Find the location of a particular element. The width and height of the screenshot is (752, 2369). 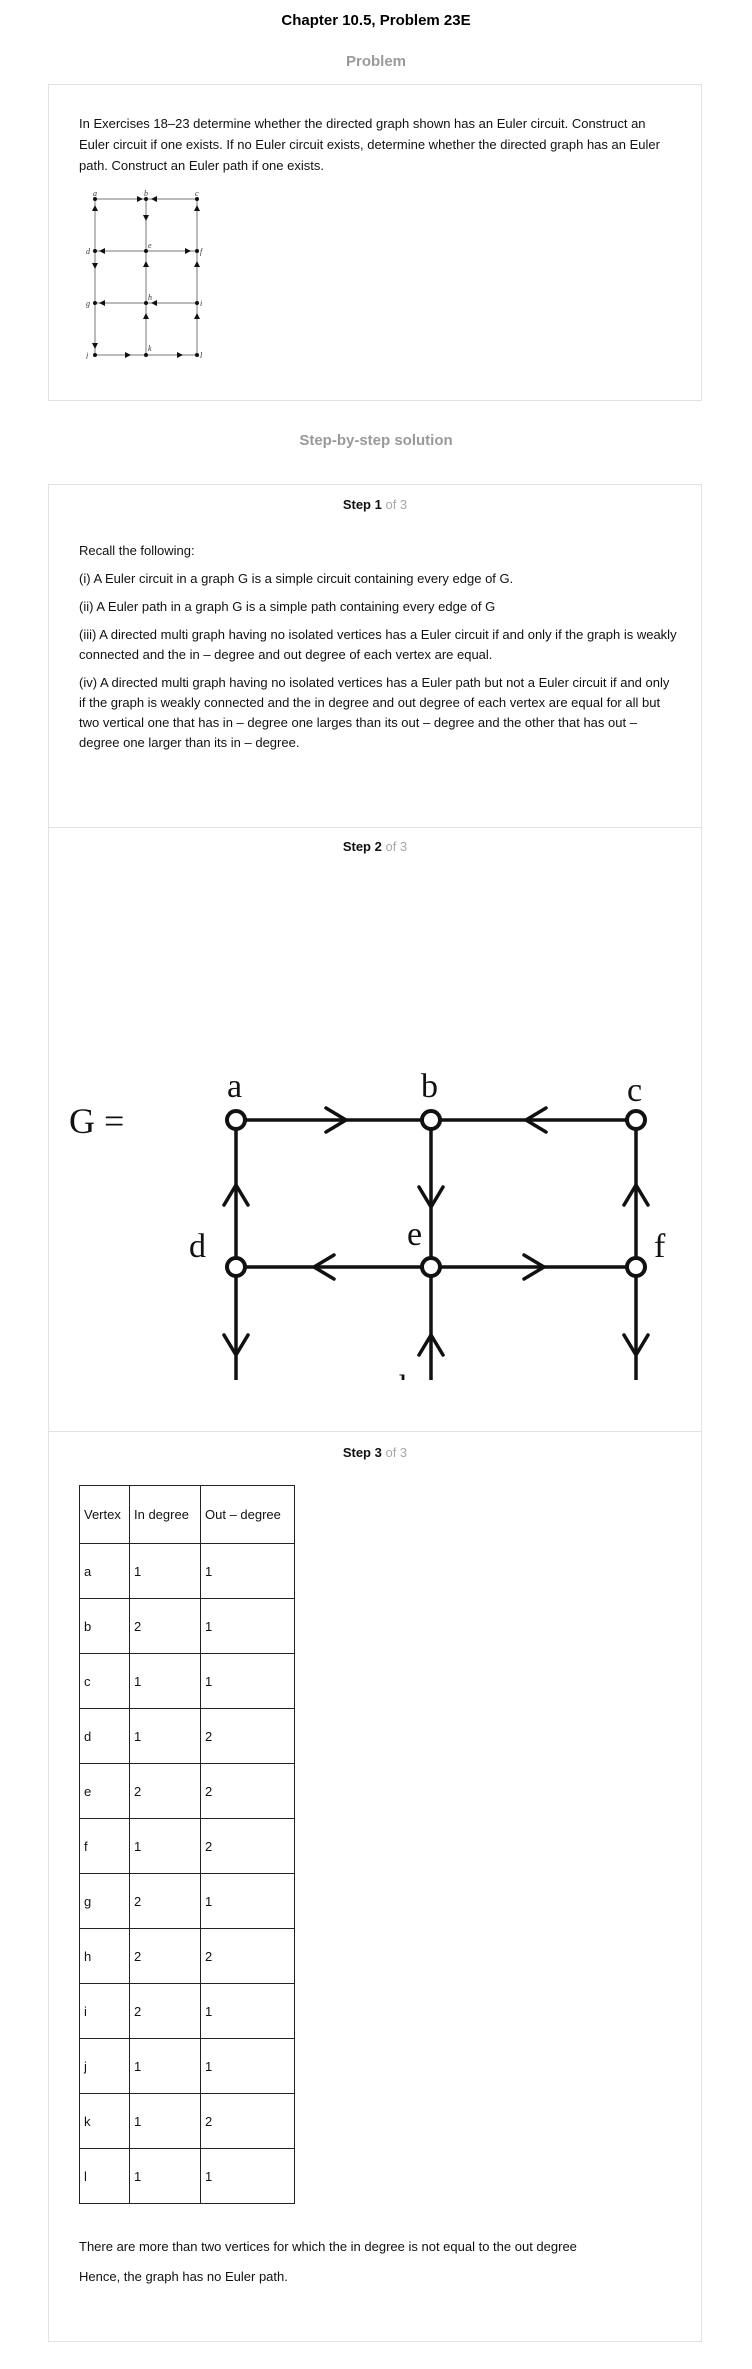

step1-title: Step 1 of 3 is located at coordinates (375, 504).